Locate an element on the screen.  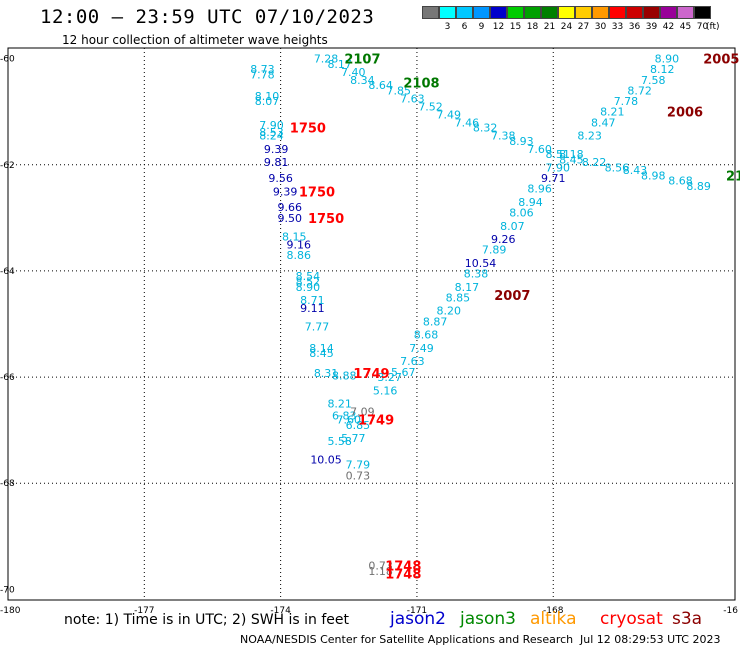
lat-tick-label: -60 is located at coordinates (7, 60).